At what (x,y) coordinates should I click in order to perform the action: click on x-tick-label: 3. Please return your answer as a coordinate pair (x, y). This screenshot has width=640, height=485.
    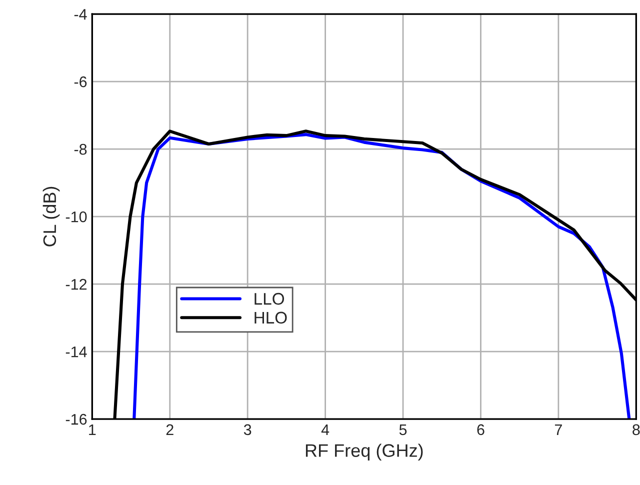
    Looking at the image, I should click on (248, 430).